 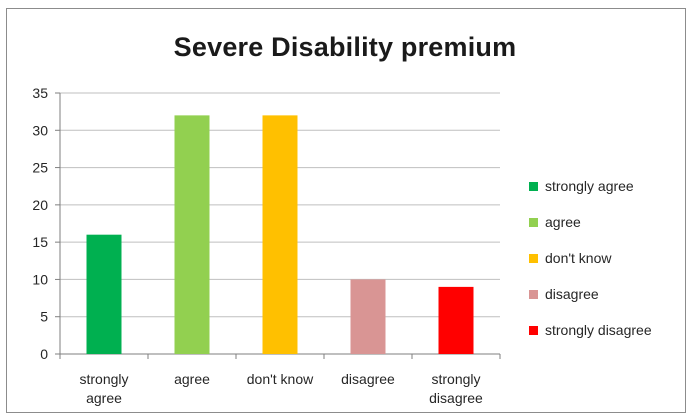 What do you see at coordinates (590, 222) in the screenshot?
I see `legend-item: agree` at bounding box center [590, 222].